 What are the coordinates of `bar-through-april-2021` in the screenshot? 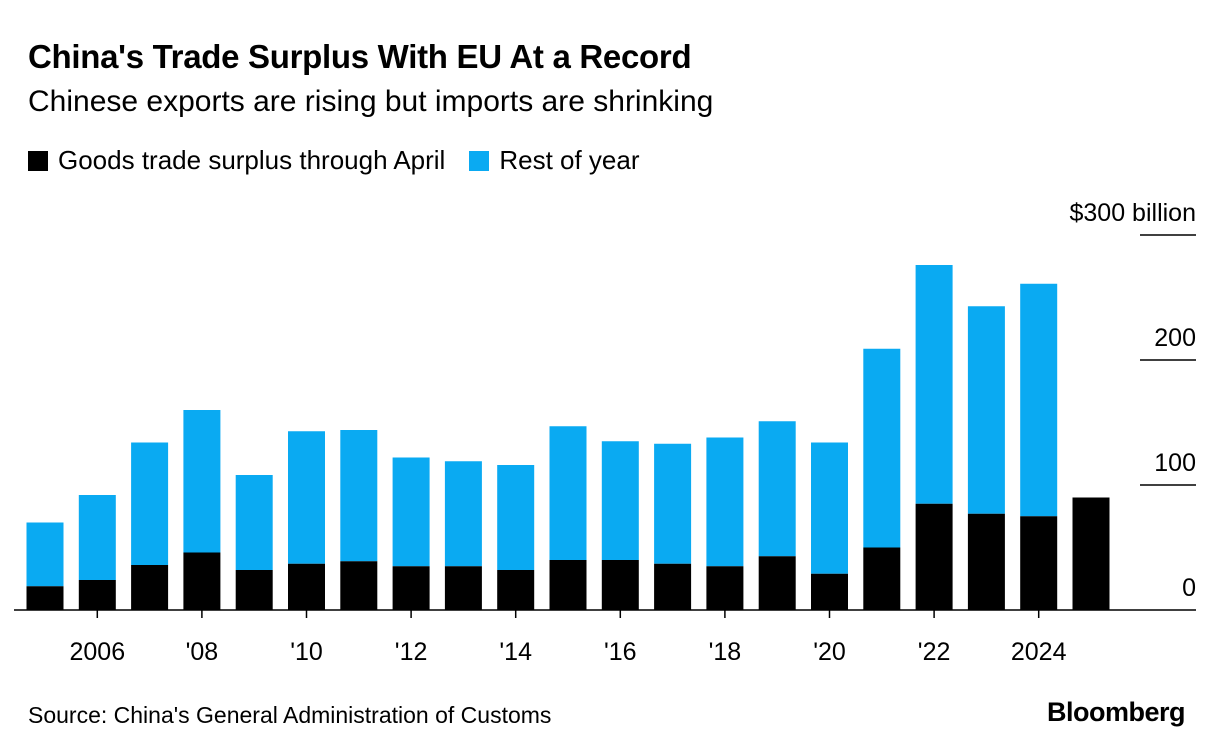 It's located at (882, 578).